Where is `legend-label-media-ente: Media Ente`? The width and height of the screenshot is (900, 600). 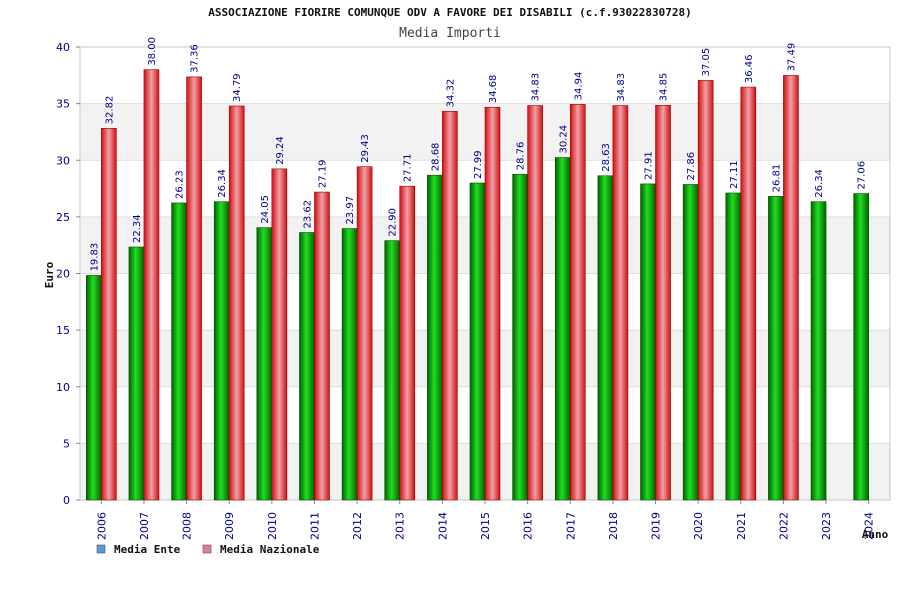 legend-label-media-ente: Media Ente is located at coordinates (147, 549).